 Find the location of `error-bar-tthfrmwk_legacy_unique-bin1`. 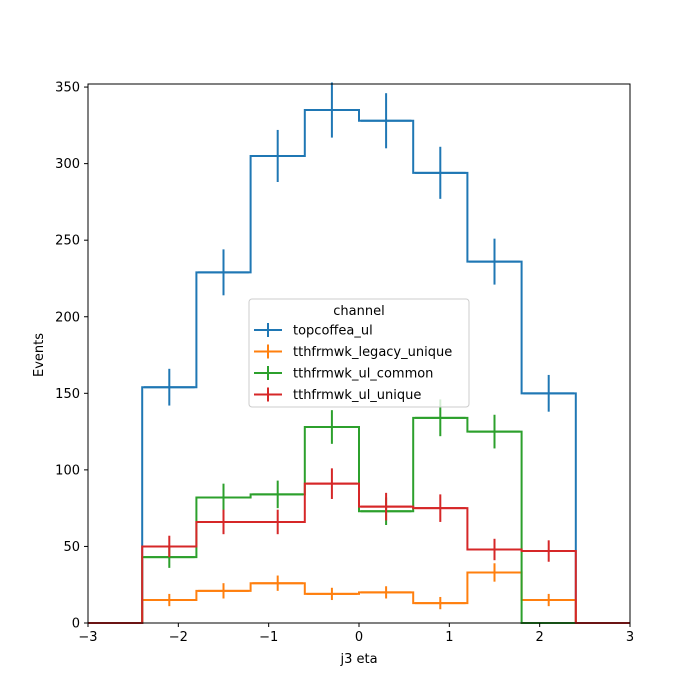

error-bar-tthfrmwk_legacy_unique-bin1 is located at coordinates (223, 591).